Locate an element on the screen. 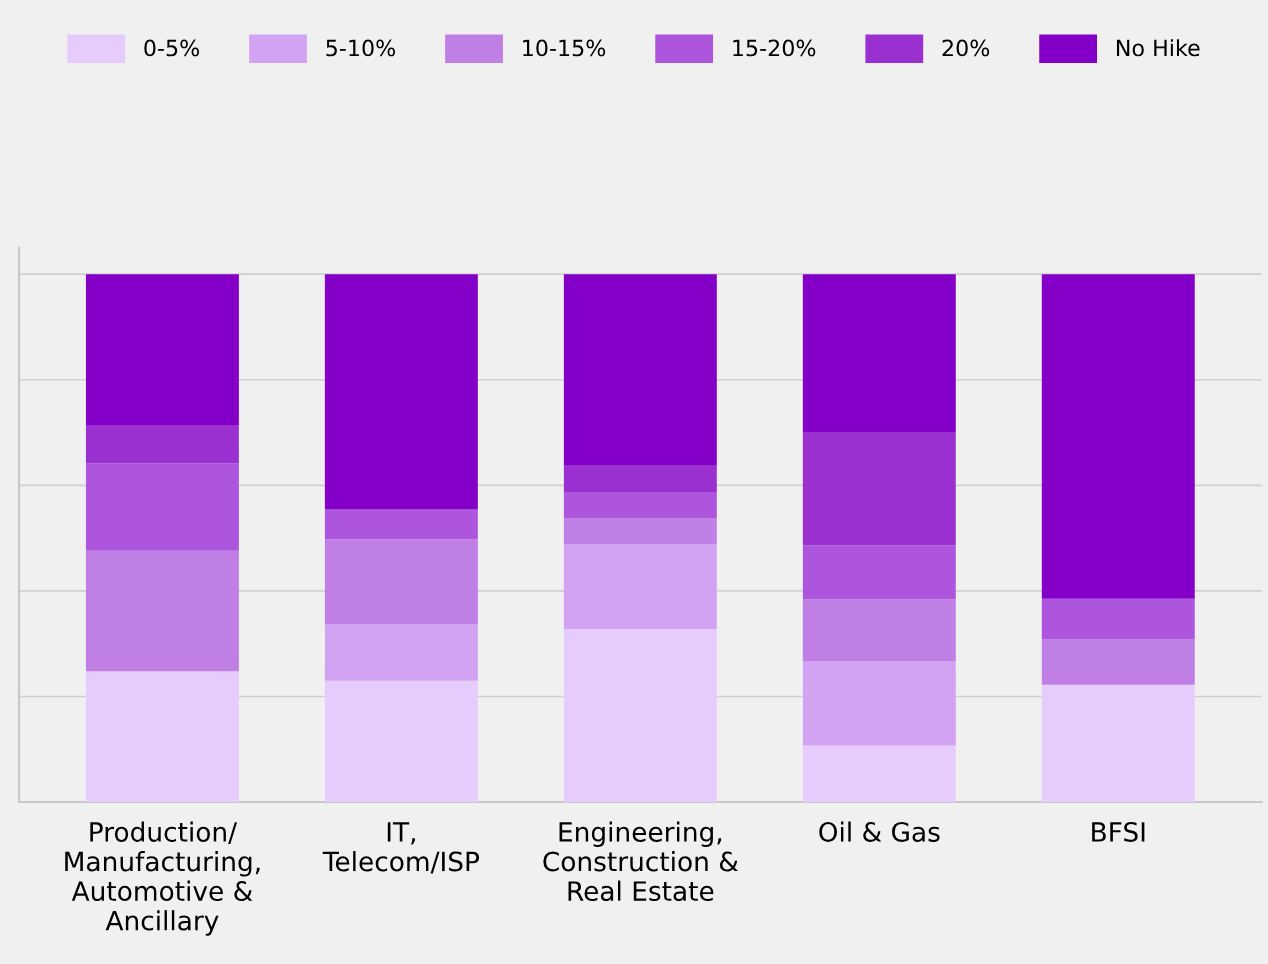  x-tick-label: Oil & Gas is located at coordinates (879, 831).